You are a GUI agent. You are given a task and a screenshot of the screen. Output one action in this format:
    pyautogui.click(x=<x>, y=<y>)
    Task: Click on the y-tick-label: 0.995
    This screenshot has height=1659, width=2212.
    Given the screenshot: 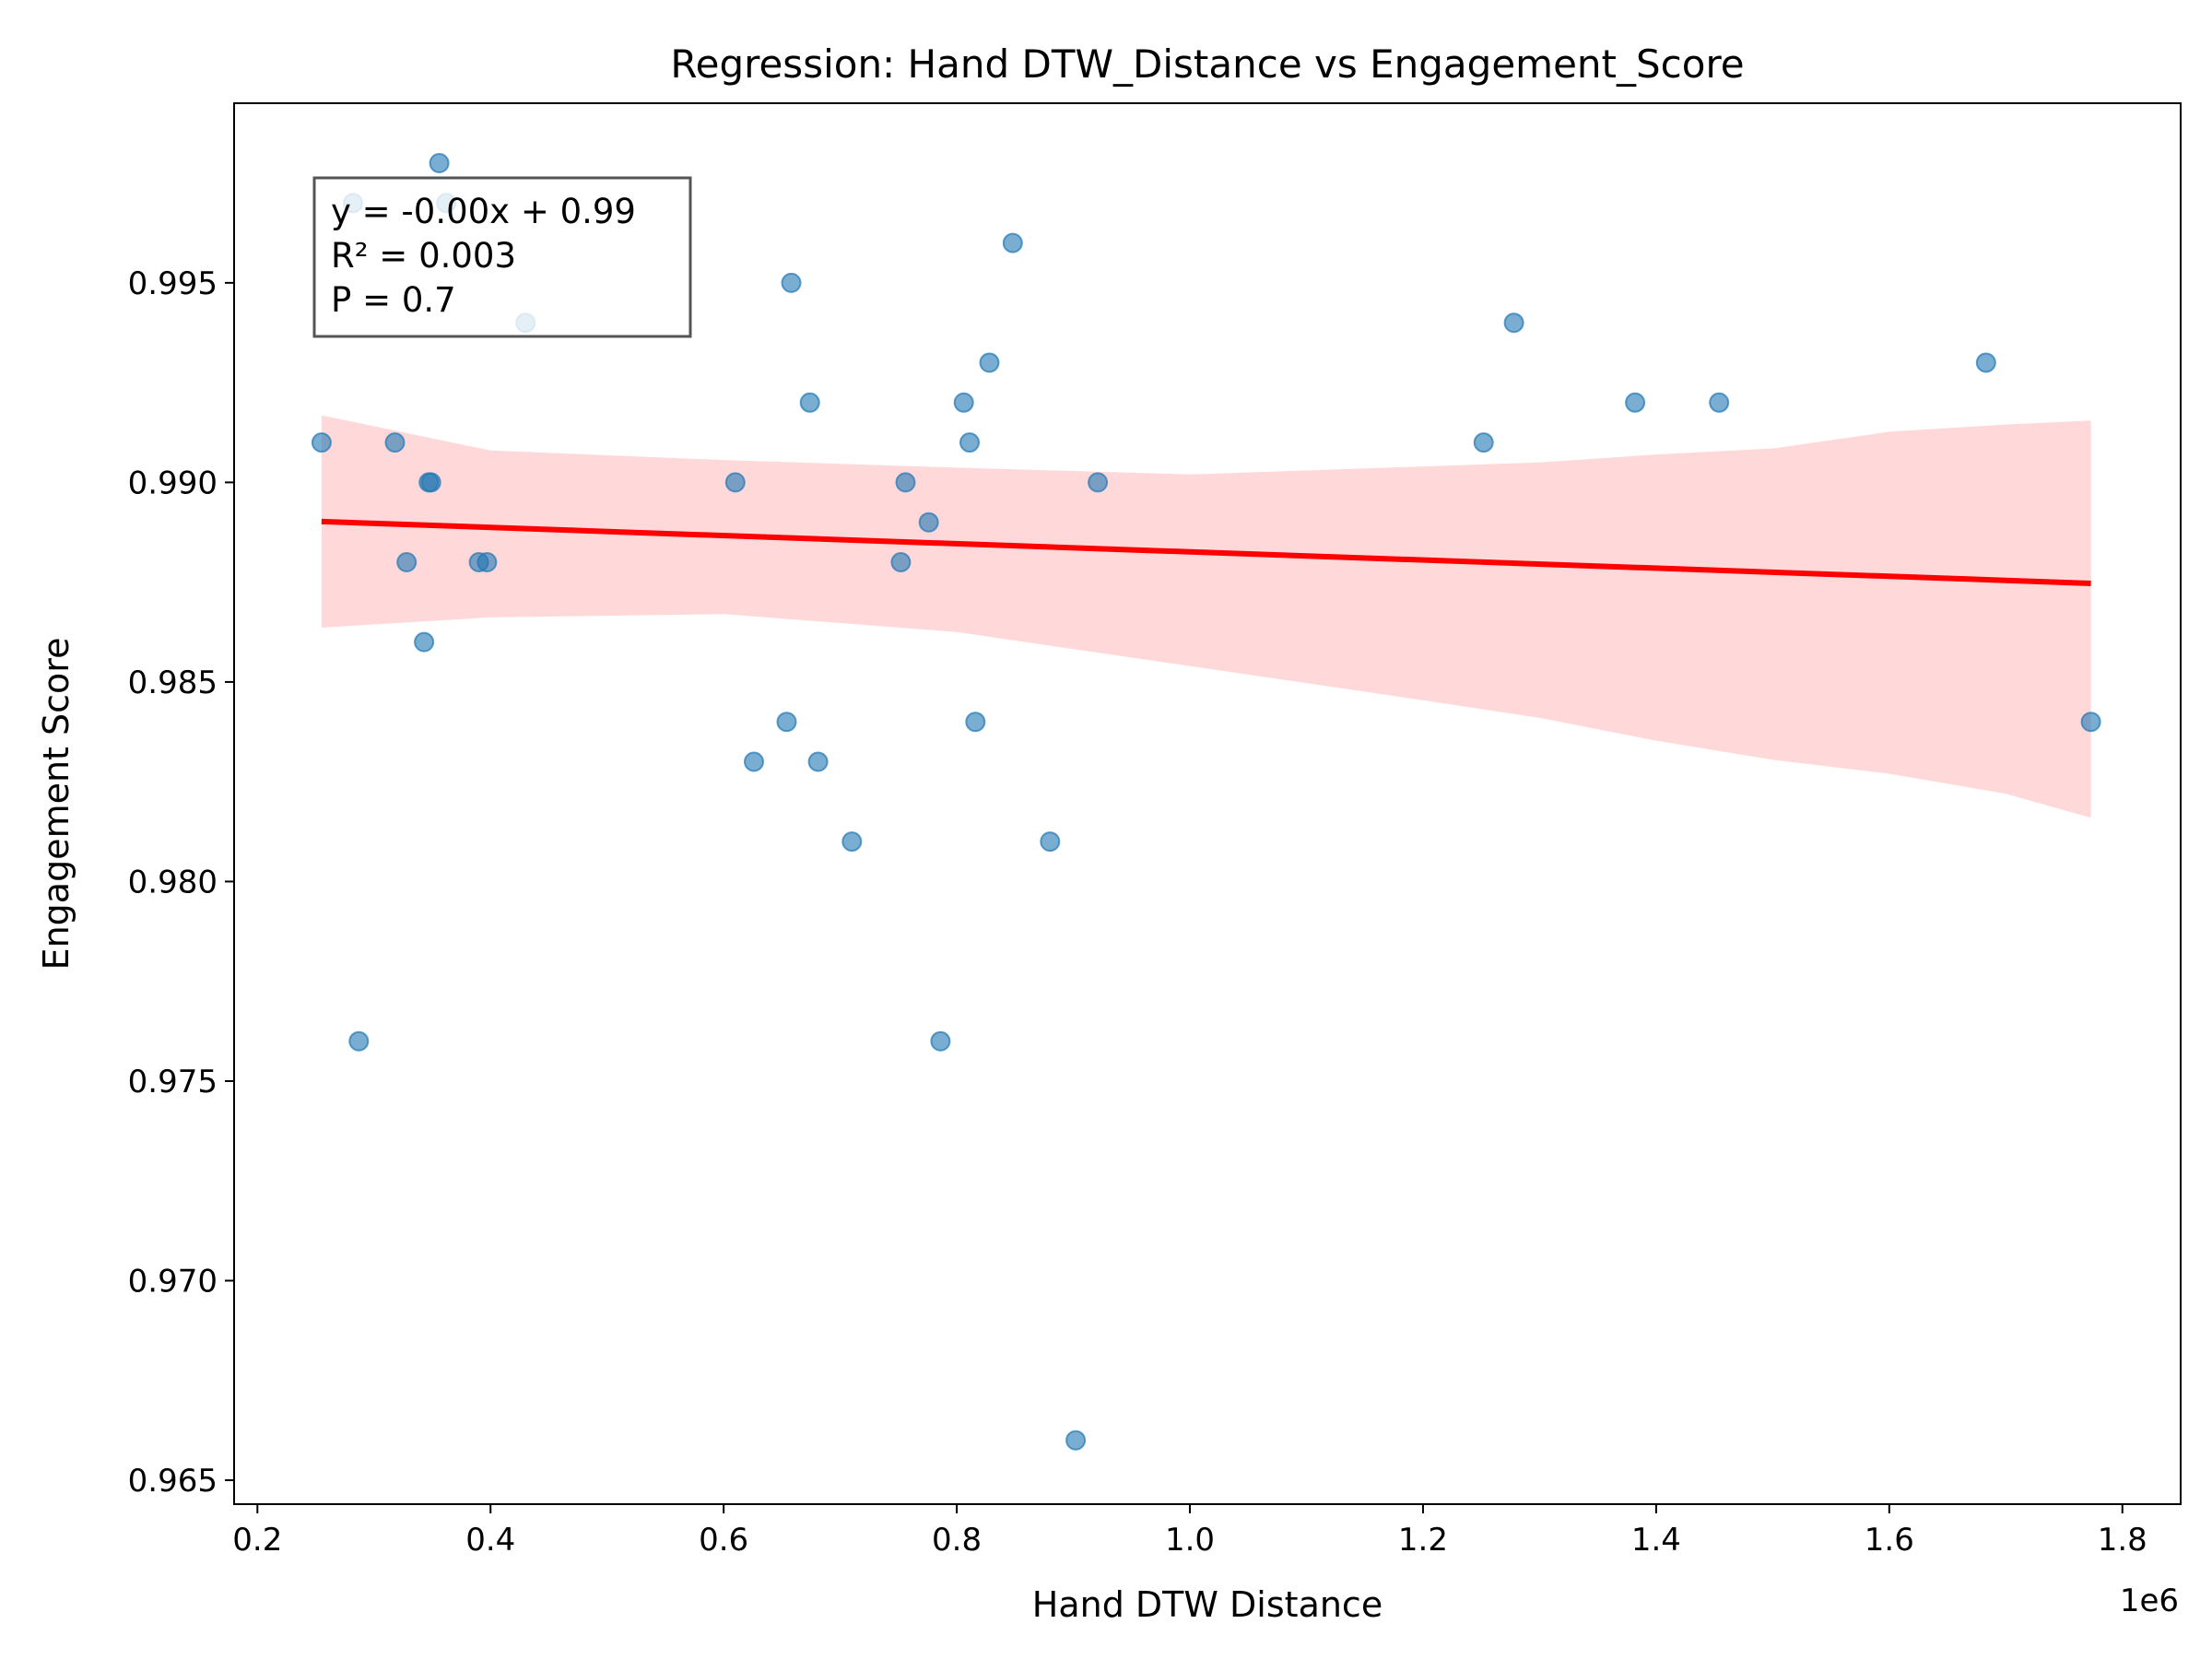 What is the action you would take?
    pyautogui.click(x=173, y=283)
    